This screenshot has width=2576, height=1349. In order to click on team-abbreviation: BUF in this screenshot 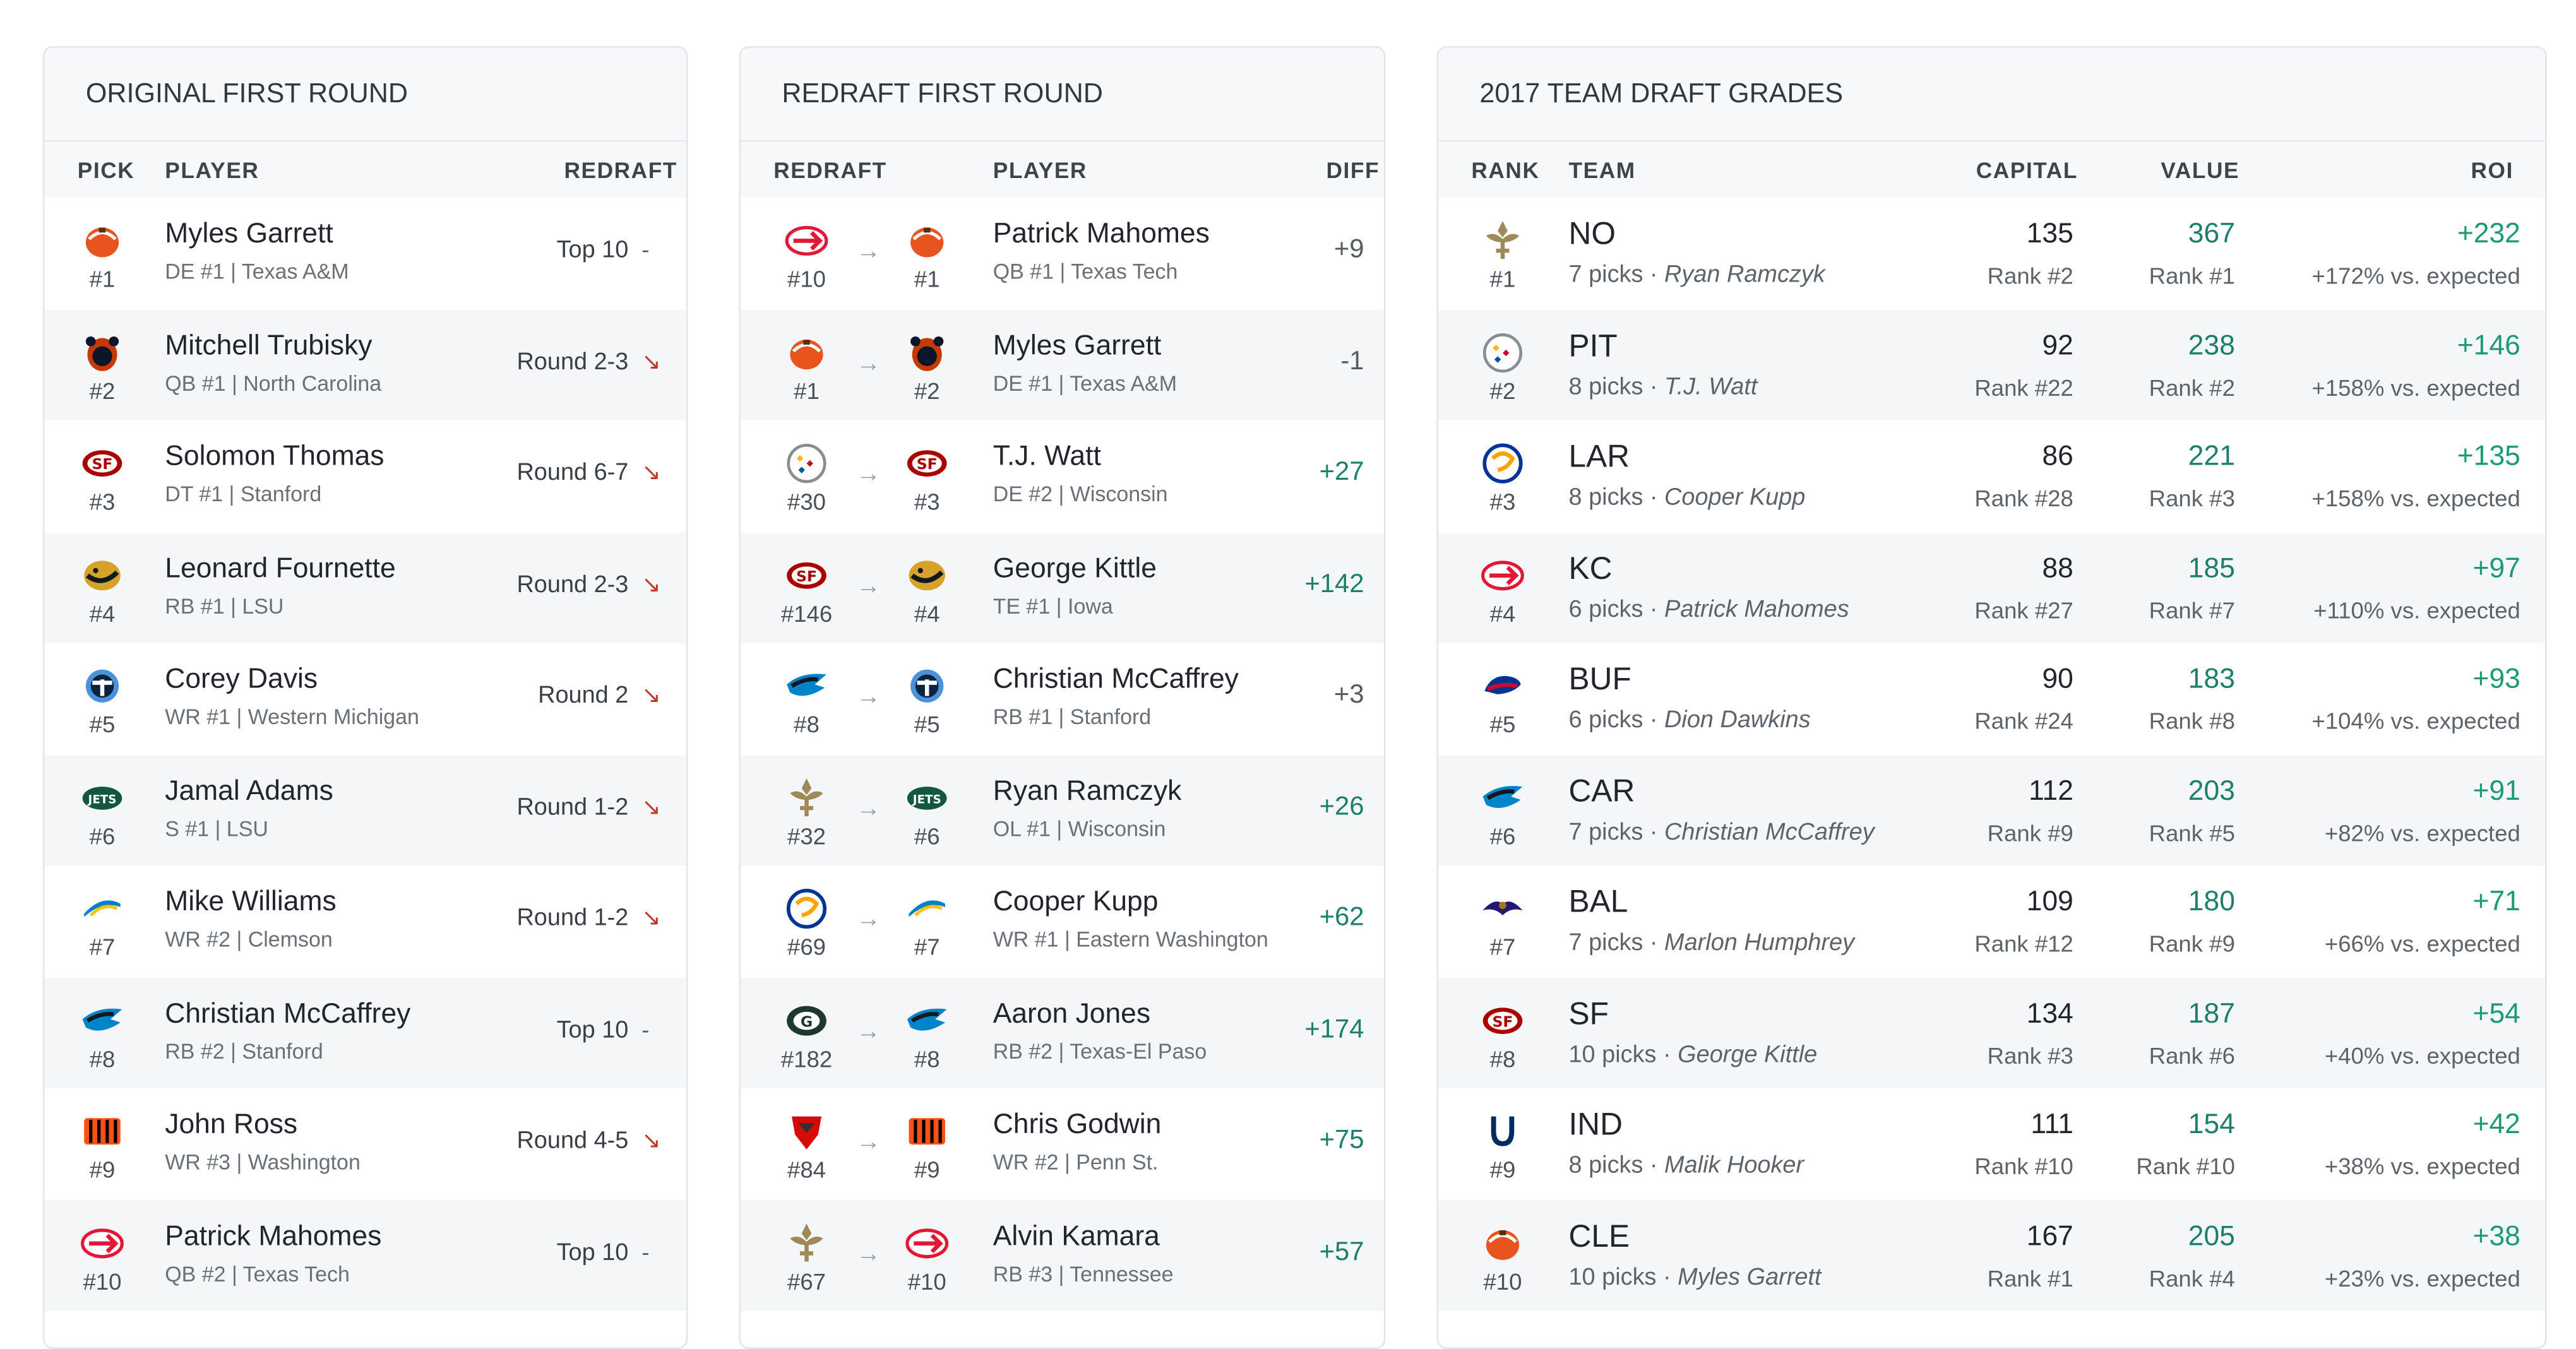, I will do `click(1599, 680)`.